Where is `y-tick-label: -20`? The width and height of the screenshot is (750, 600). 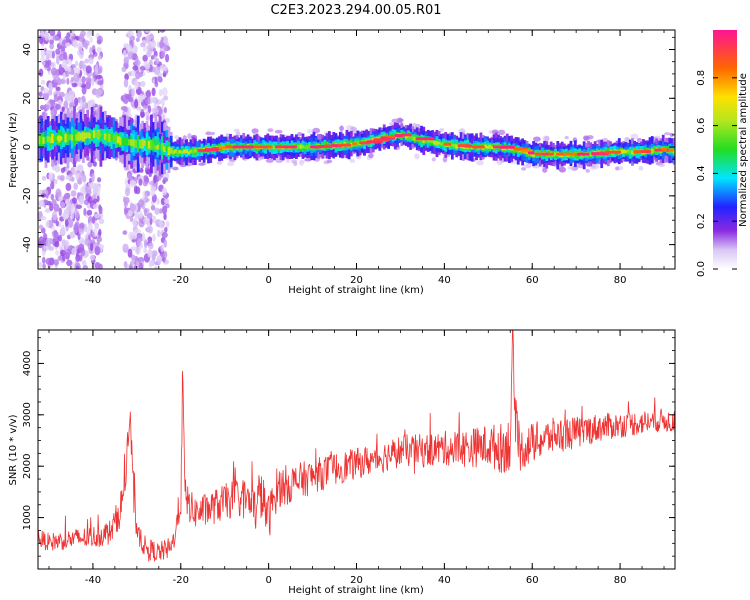
y-tick-label: -20 is located at coordinates (27, 196).